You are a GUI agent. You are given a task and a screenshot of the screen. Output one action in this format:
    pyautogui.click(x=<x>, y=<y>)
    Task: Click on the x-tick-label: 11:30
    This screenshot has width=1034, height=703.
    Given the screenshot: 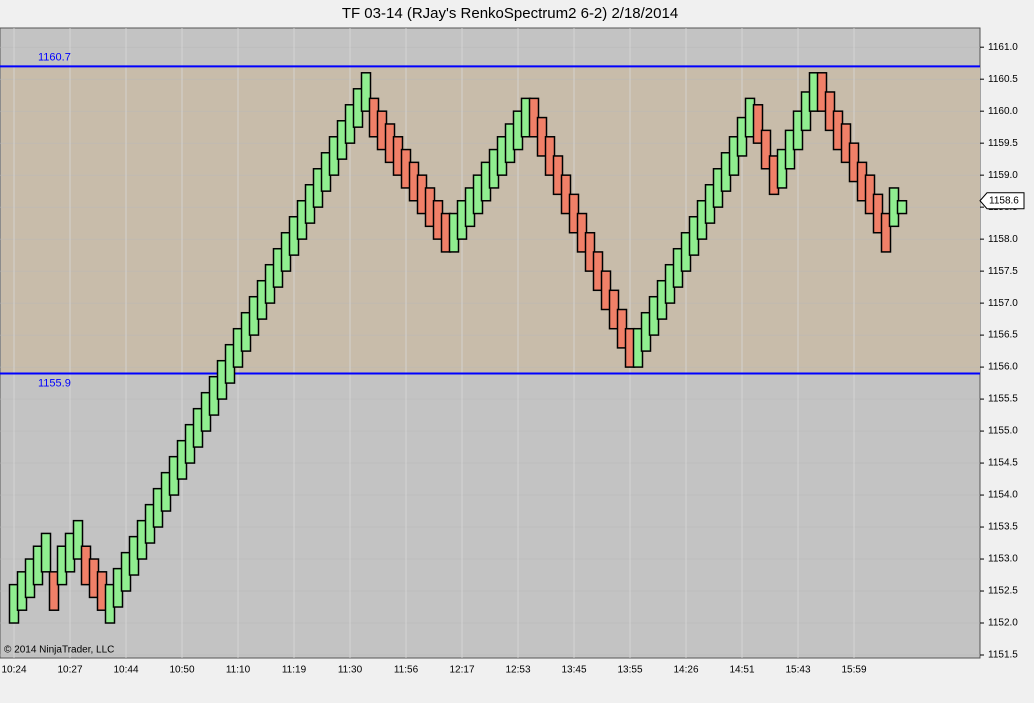 What is the action you would take?
    pyautogui.click(x=350, y=670)
    